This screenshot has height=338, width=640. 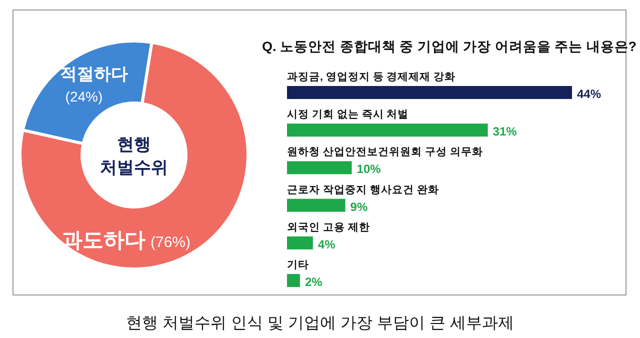 I want to click on y-tick-label: 원하청 산업안전보건위원회 구성 의무화, so click(x=385, y=152).